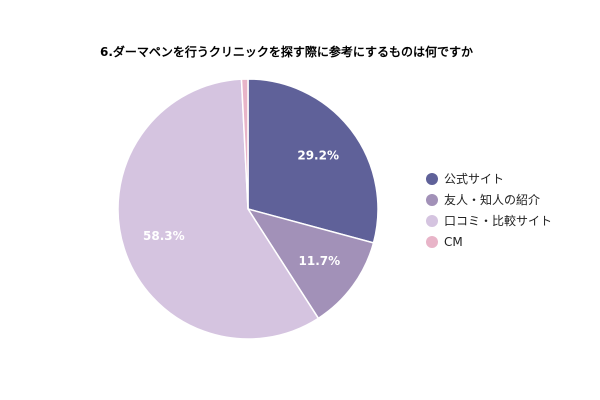  I want to click on legend-label-2: 友人・知人の紹介, so click(492, 200).